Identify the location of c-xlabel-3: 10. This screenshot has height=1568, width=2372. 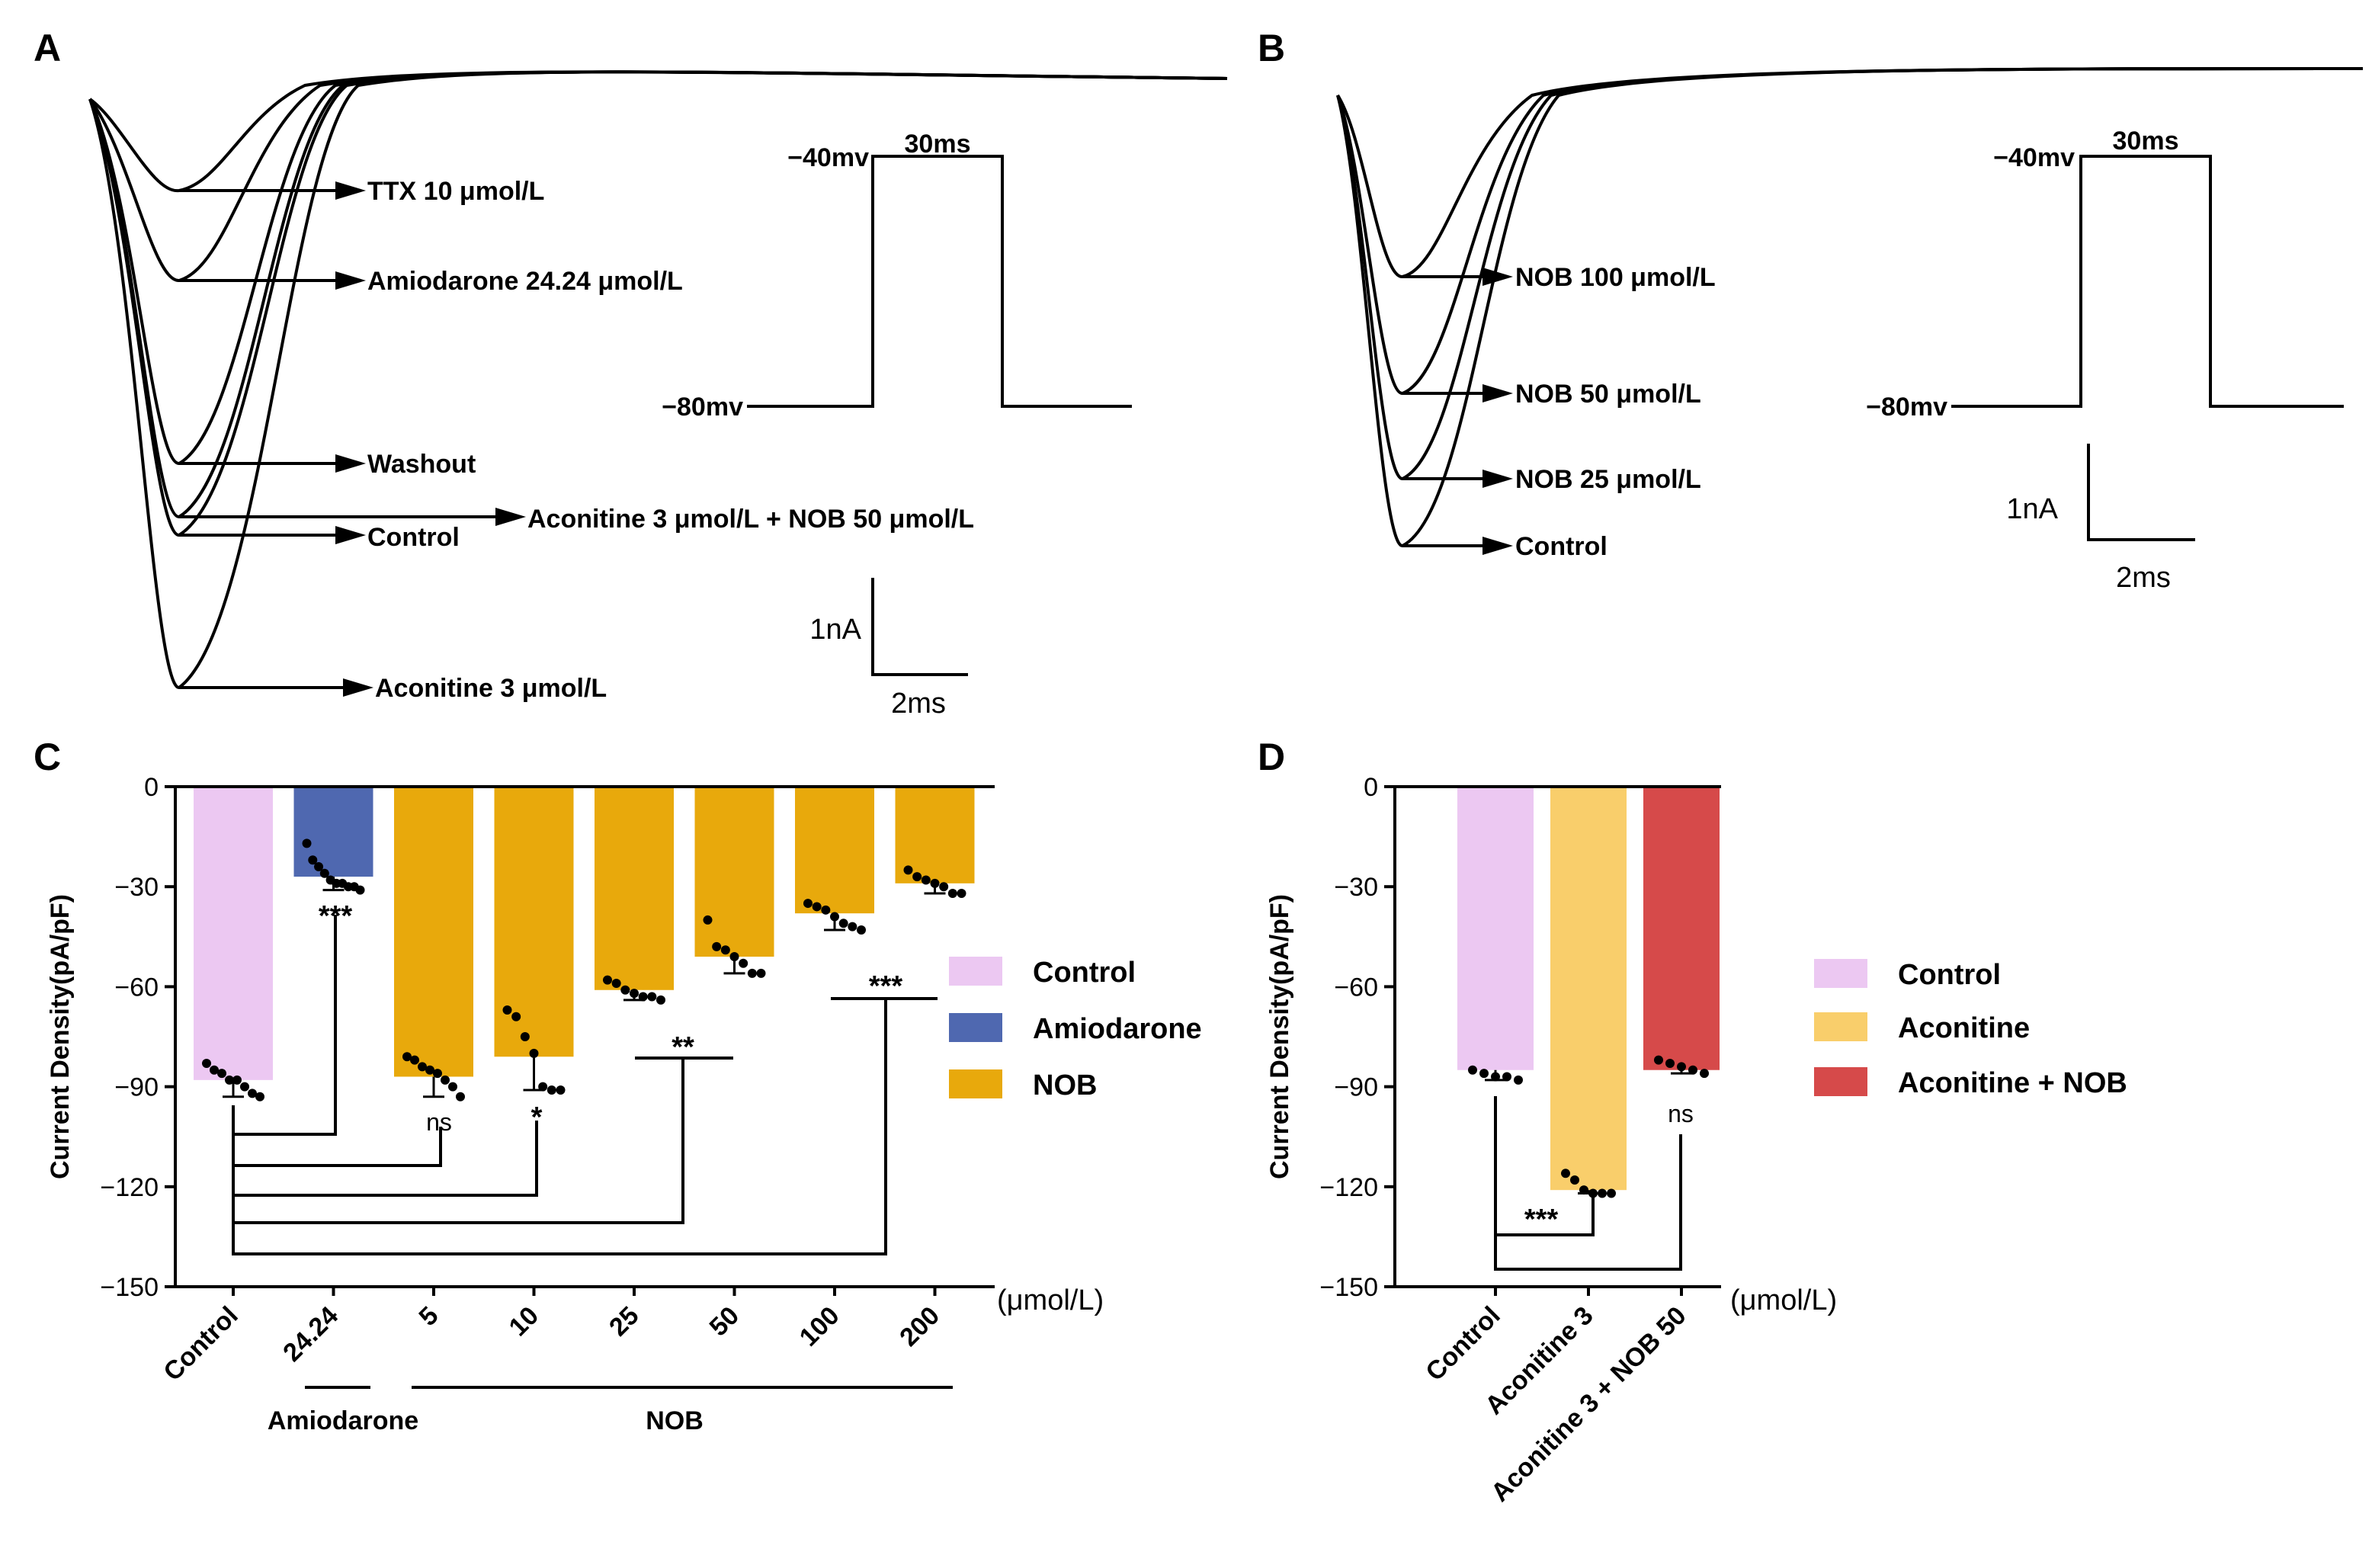
(524, 1321).